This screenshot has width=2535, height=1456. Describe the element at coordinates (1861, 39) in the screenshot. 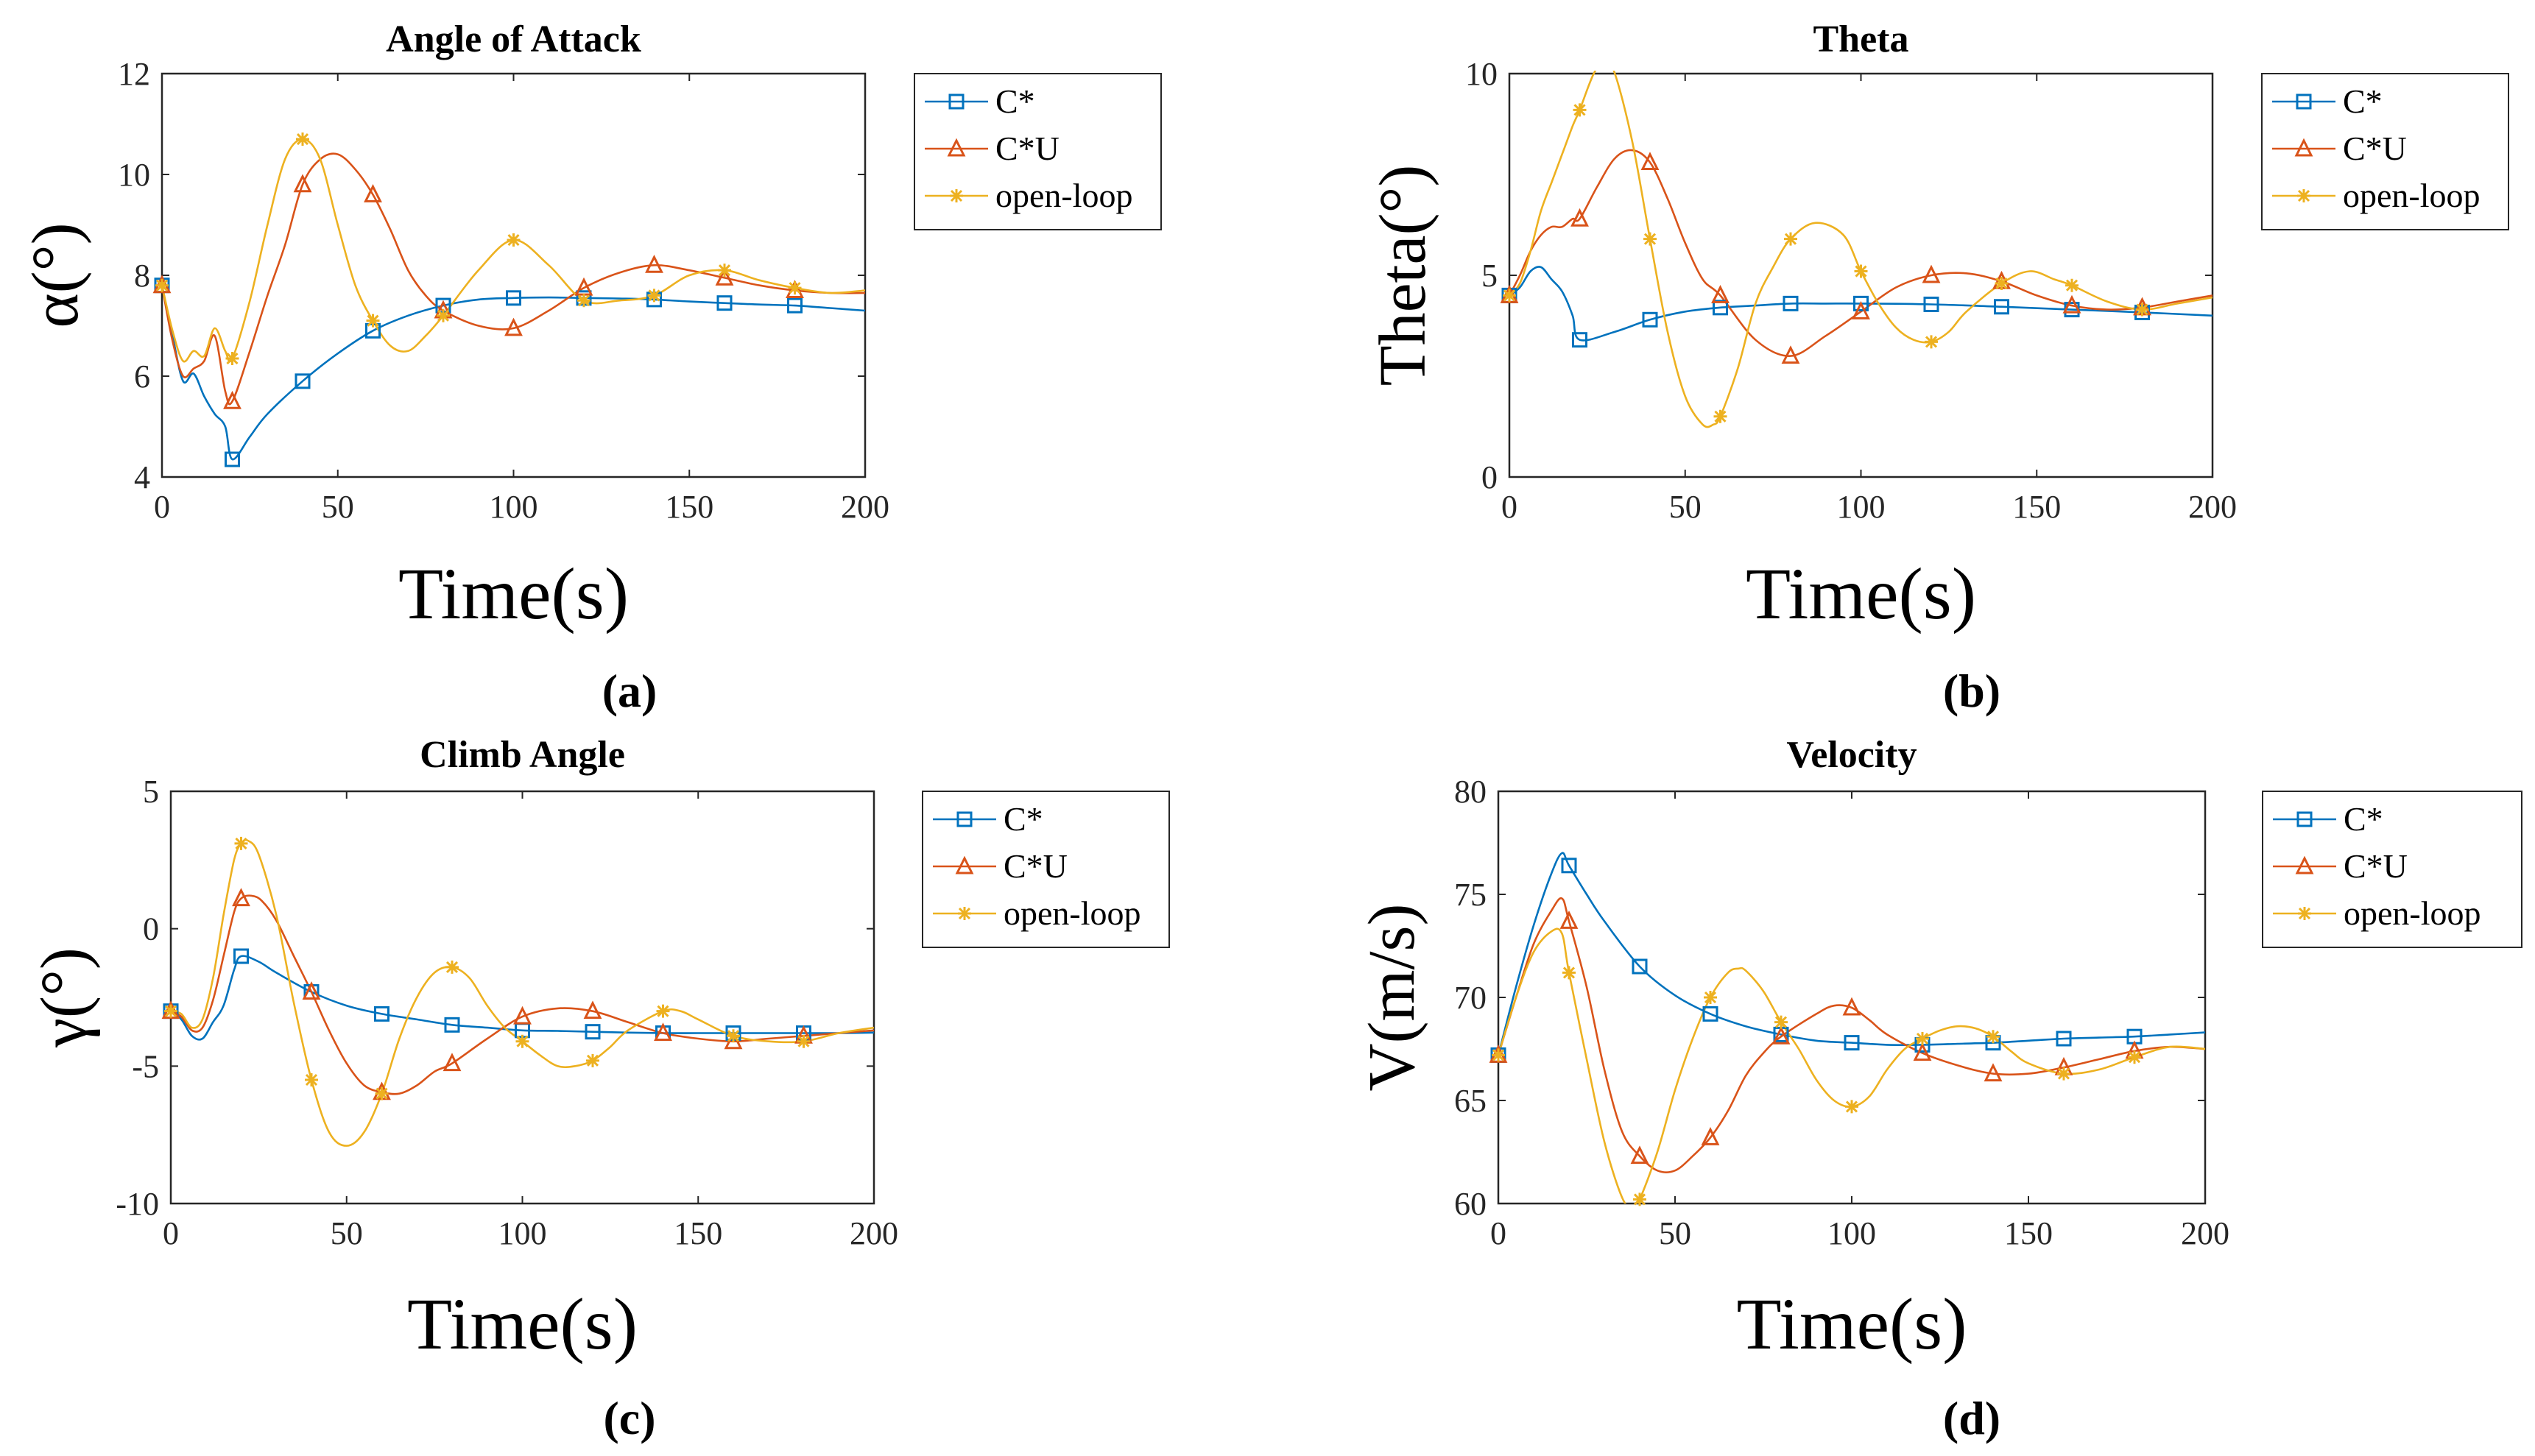

I see `chart-title: Theta` at that location.